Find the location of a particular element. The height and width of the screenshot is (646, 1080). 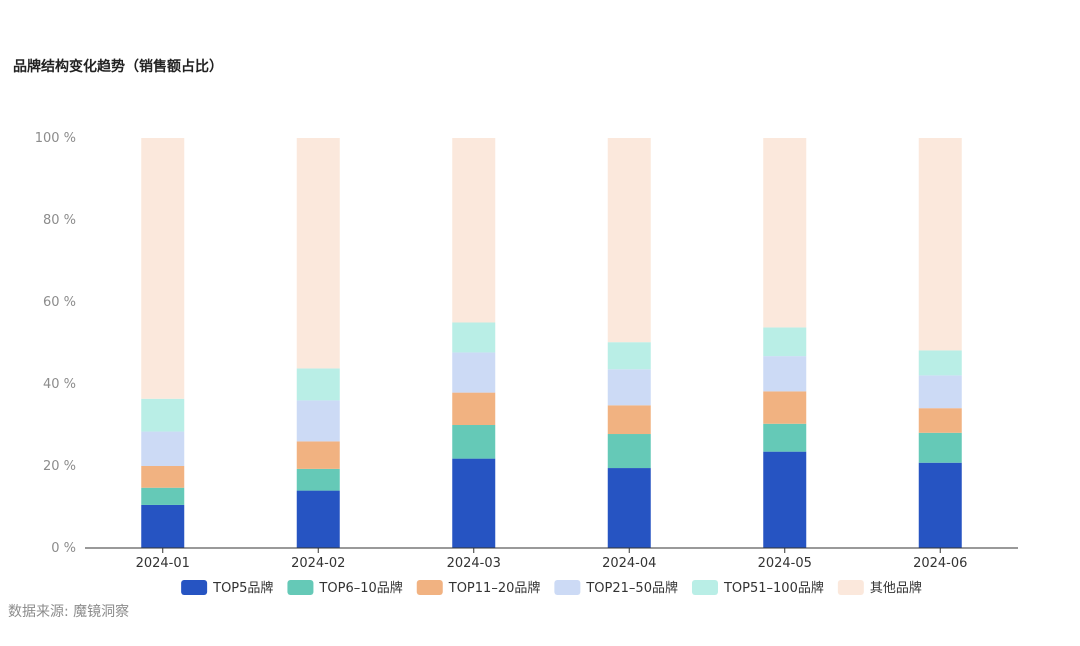

x-tick-label: 2024-03 is located at coordinates (474, 563).